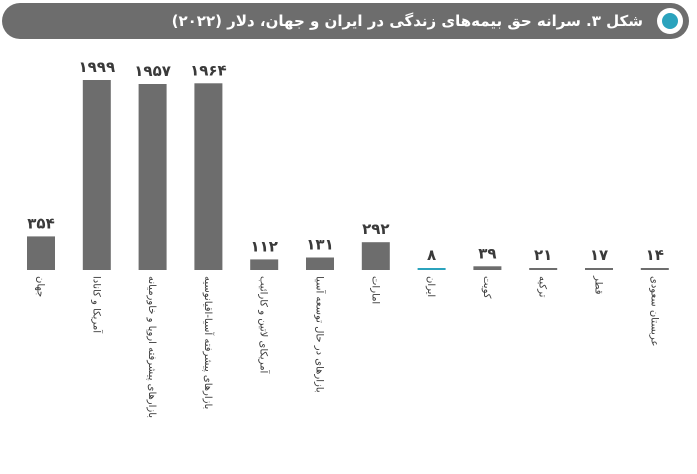 This screenshot has width=697, height=474. What do you see at coordinates (487, 253) in the screenshot?
I see `value-label-8: ۳۹` at bounding box center [487, 253].